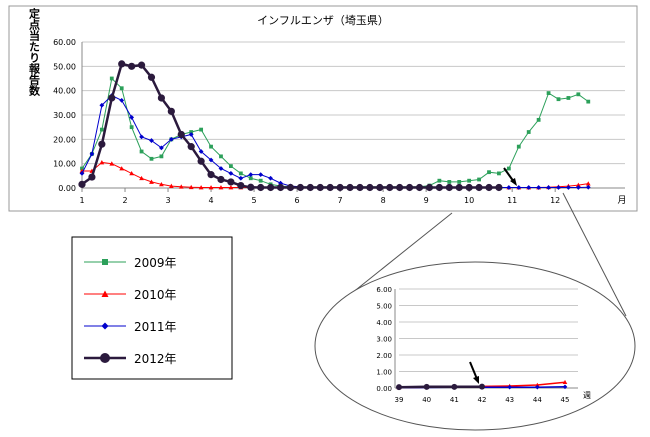 Image resolution: width=650 pixels, height=437 pixels. What do you see at coordinates (67, 188) in the screenshot?
I see `main-y-tick-label: 0.00` at bounding box center [67, 188].